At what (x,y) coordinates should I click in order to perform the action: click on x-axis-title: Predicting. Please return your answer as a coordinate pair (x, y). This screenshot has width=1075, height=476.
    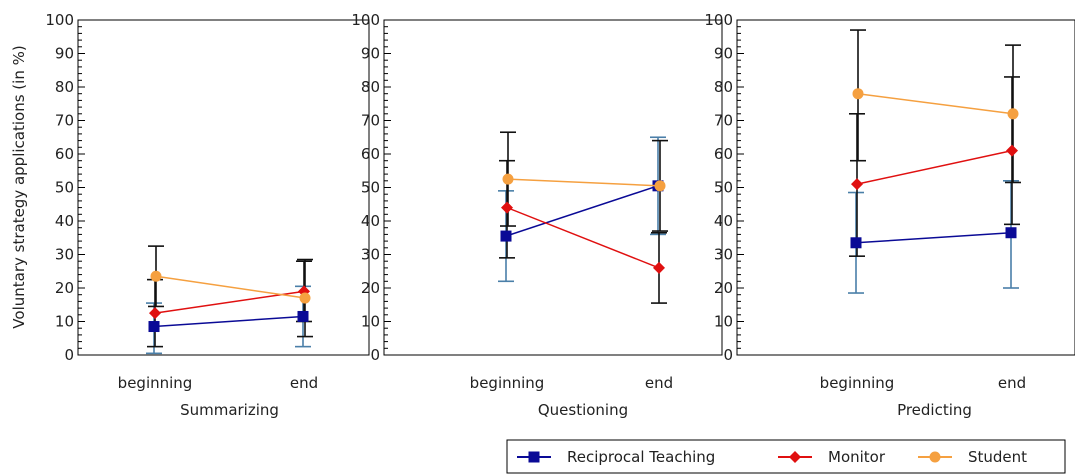
    Looking at the image, I should click on (934, 410).